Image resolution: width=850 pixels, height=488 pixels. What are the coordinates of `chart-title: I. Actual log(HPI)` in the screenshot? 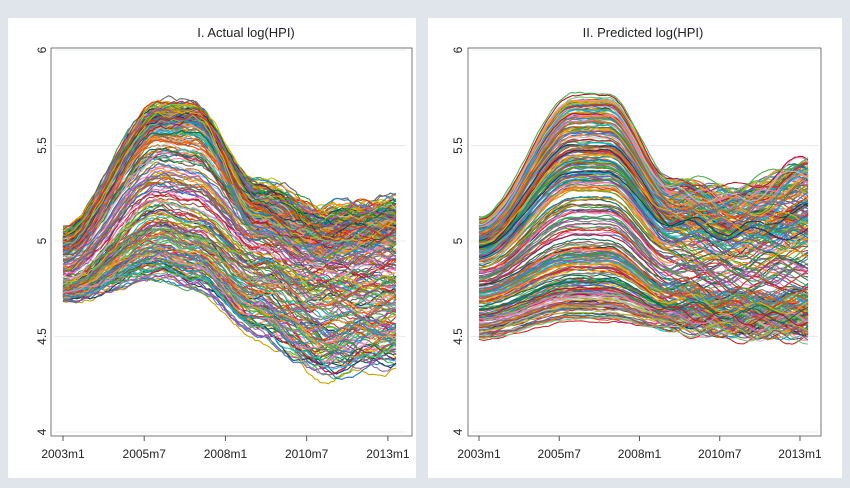 It's located at (246, 32).